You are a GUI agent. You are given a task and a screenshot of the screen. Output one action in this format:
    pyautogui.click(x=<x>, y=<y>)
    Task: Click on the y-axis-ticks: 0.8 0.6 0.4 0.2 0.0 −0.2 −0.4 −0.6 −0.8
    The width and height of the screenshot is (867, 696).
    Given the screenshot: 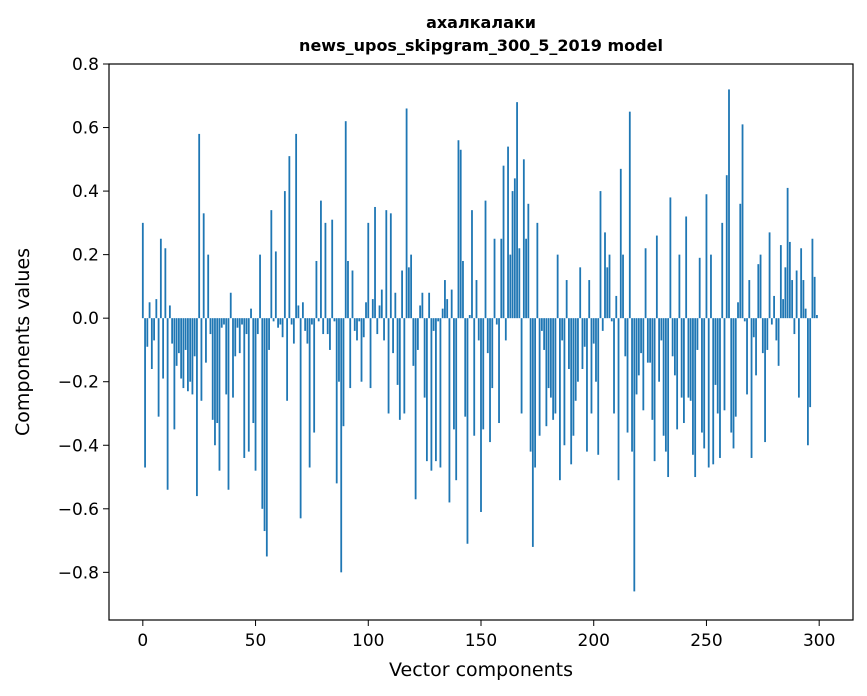 What is the action you would take?
    pyautogui.click(x=83, y=319)
    